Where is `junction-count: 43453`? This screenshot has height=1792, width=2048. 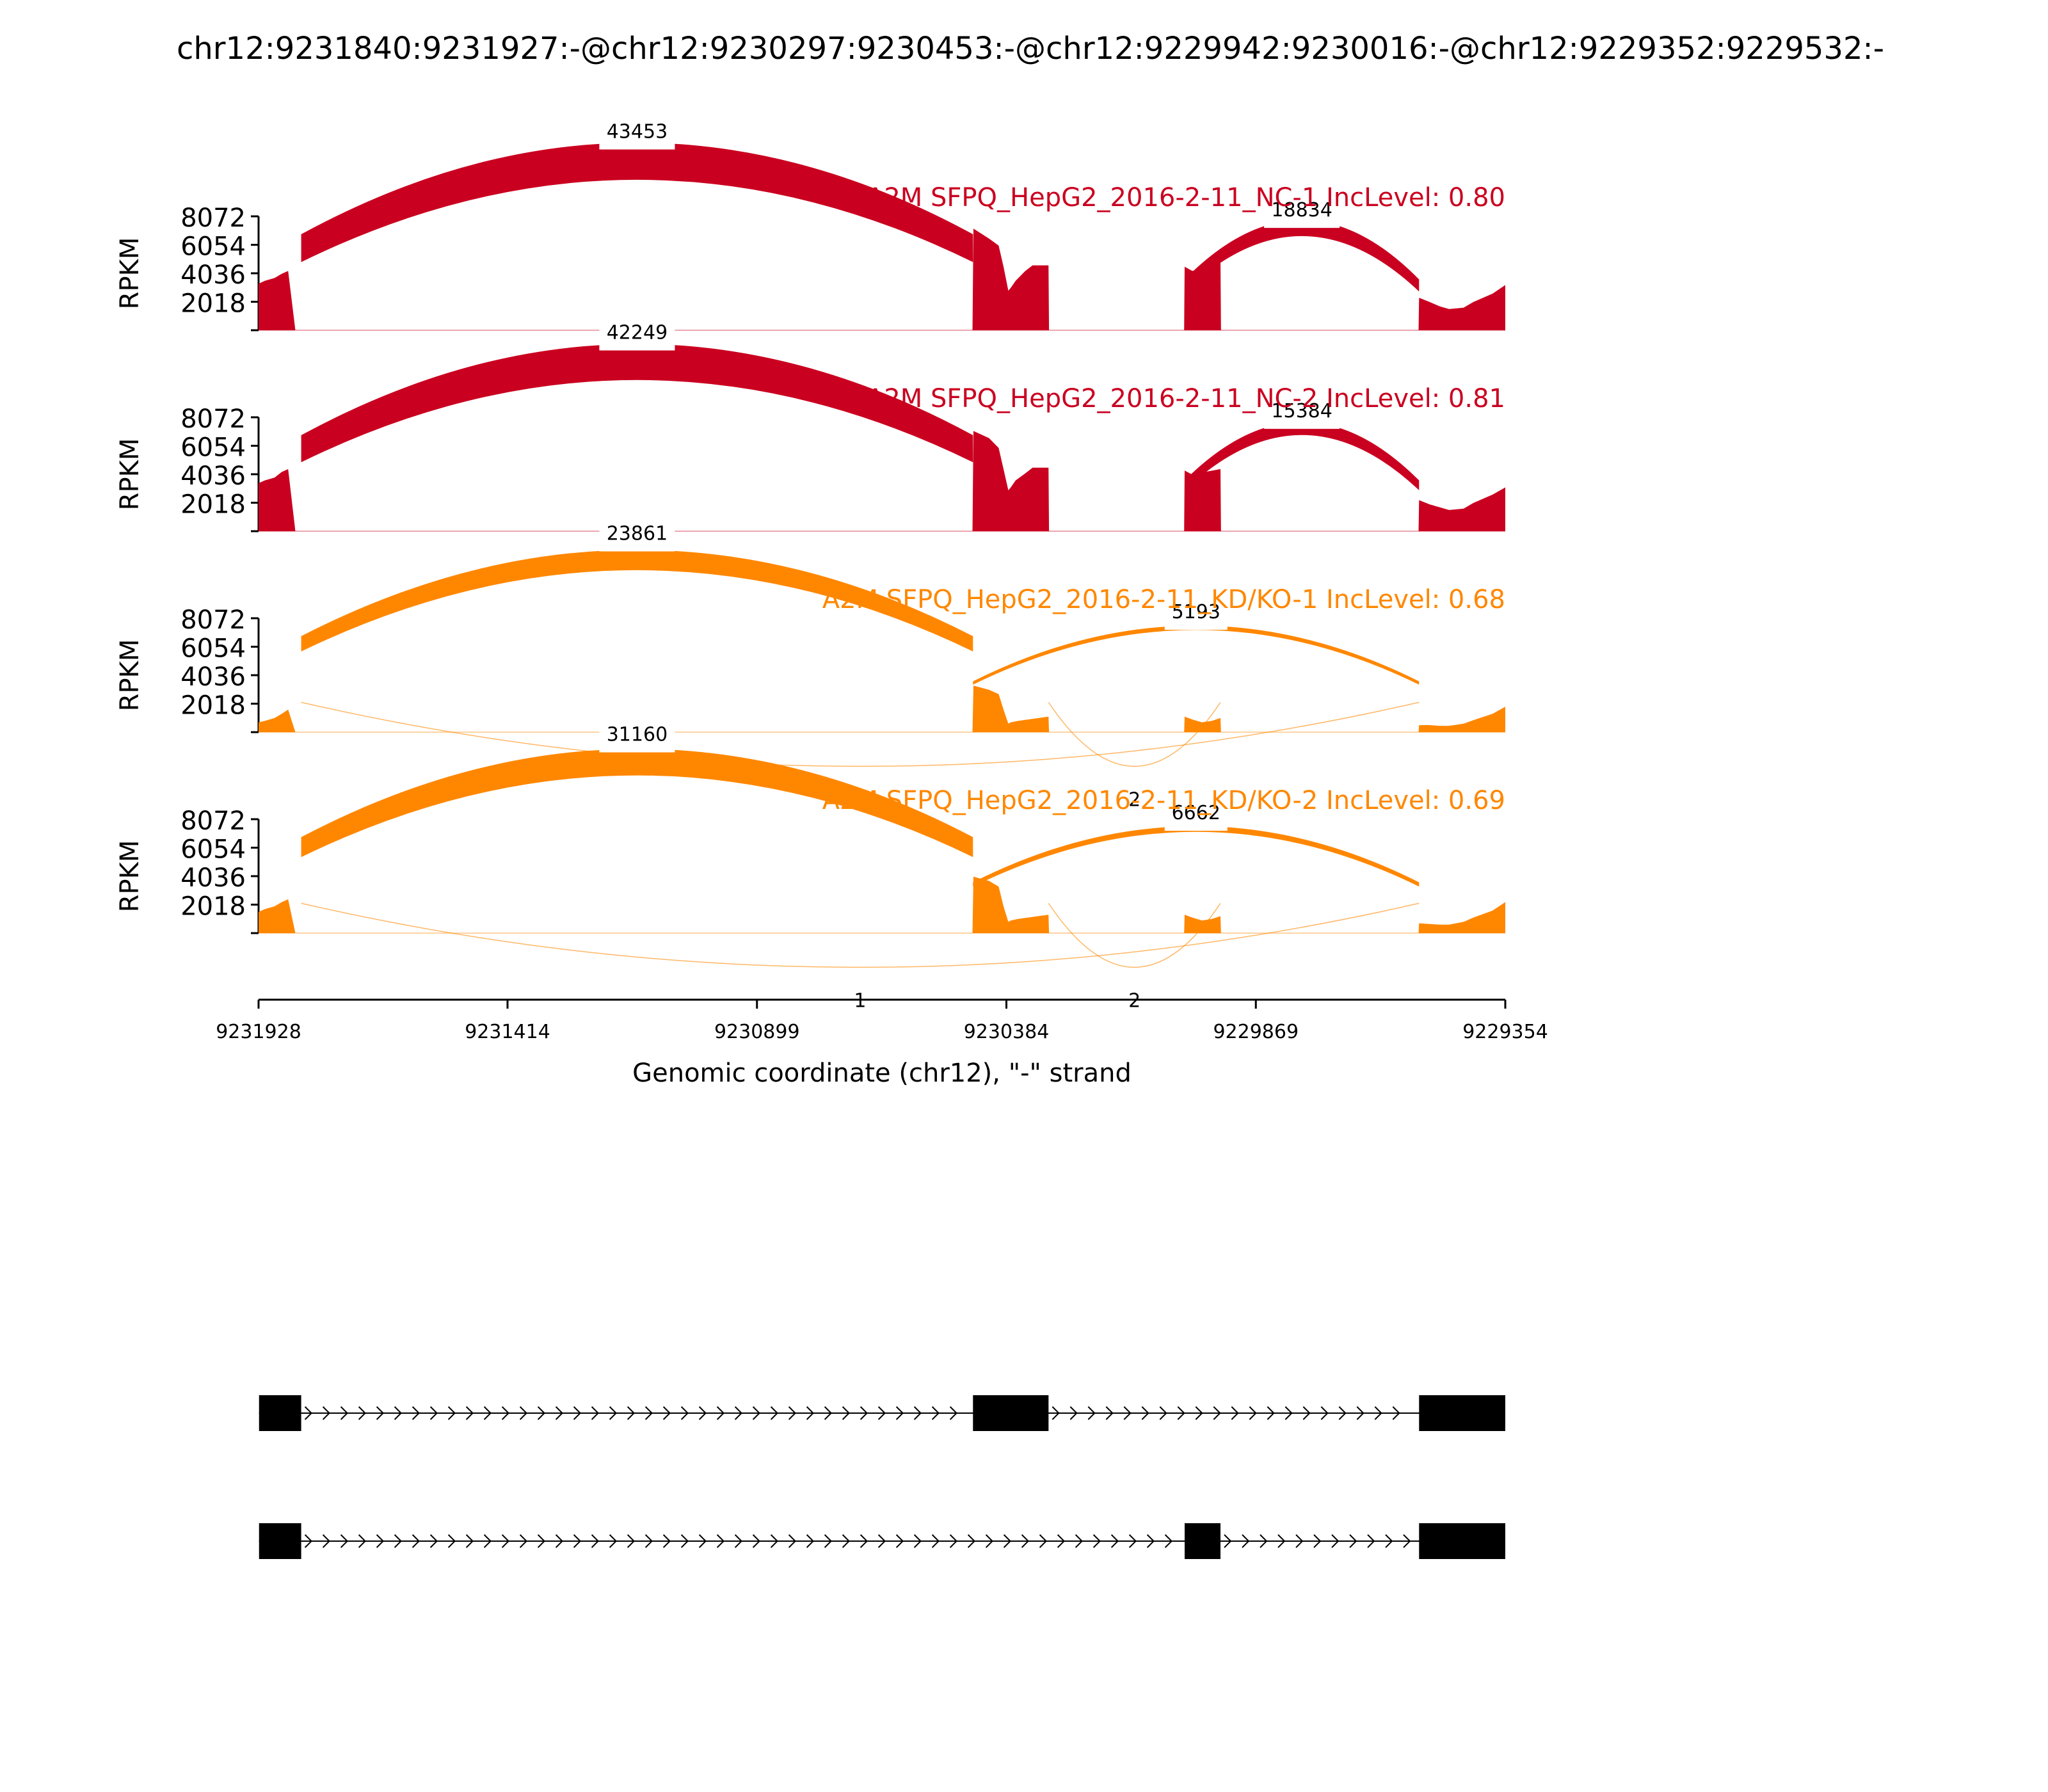 junction-count: 43453 is located at coordinates (637, 132).